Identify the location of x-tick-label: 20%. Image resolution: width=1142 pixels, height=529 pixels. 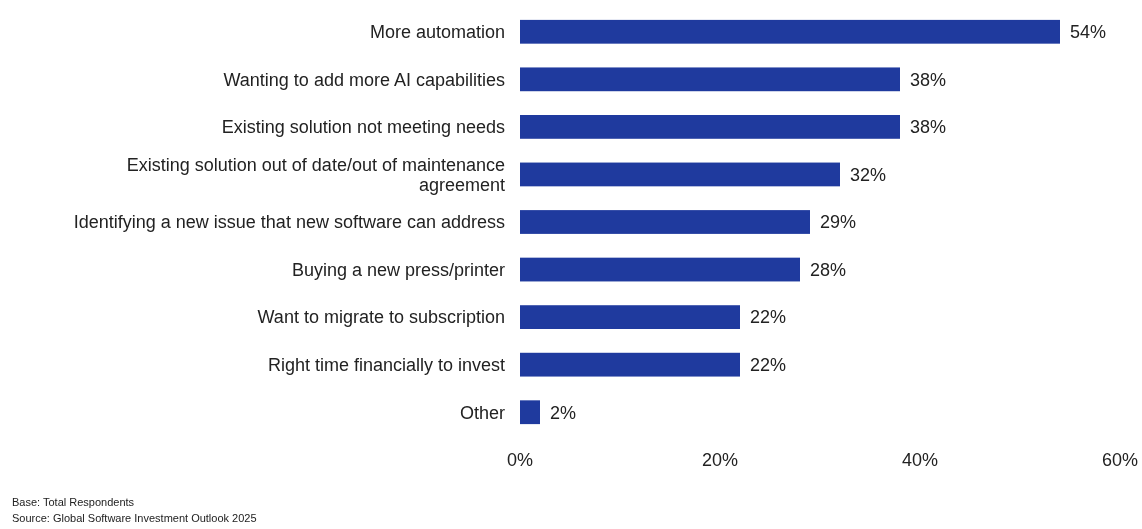
(720, 460).